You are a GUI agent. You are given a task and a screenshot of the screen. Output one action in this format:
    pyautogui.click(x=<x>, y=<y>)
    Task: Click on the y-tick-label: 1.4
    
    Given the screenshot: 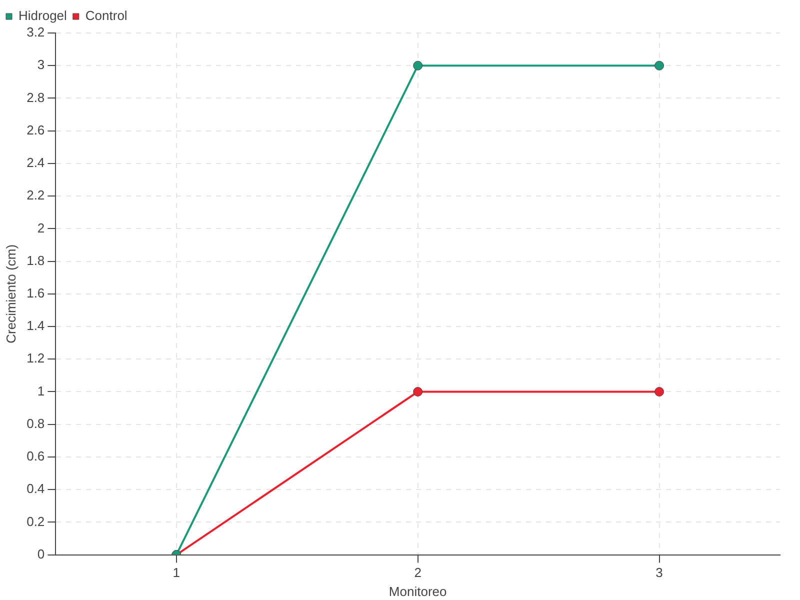 What is the action you would take?
    pyautogui.click(x=35, y=326)
    